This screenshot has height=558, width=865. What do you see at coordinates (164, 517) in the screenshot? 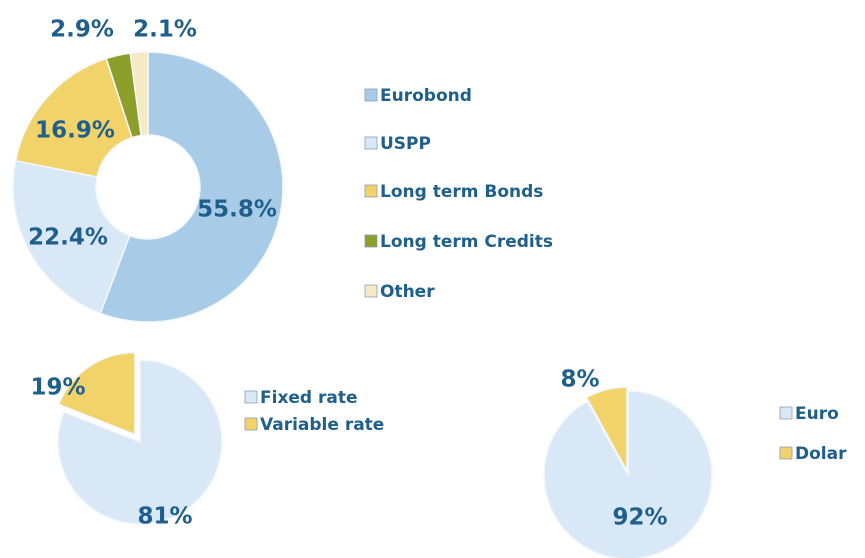
I see `data-label: 81%` at bounding box center [164, 517].